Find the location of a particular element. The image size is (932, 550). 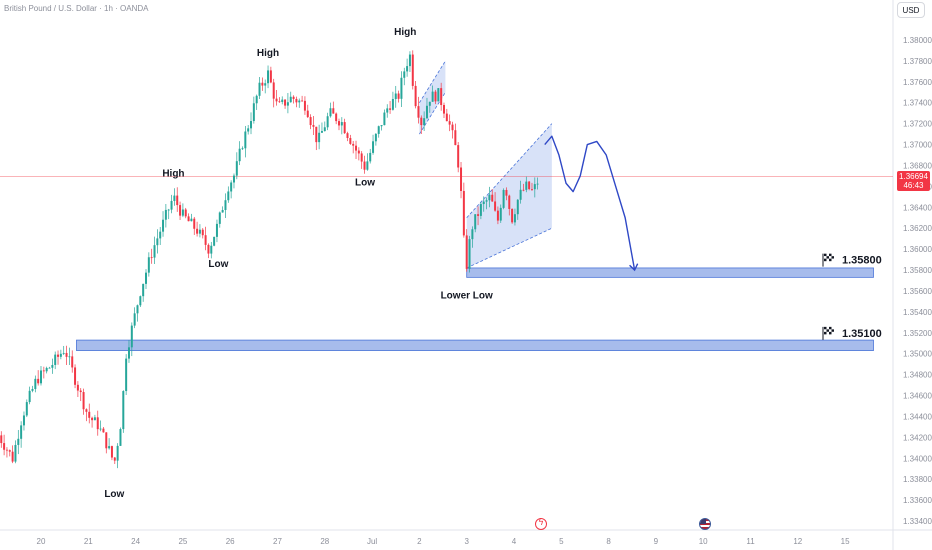

y-tick-label: 1.36000 is located at coordinates (917, 249).